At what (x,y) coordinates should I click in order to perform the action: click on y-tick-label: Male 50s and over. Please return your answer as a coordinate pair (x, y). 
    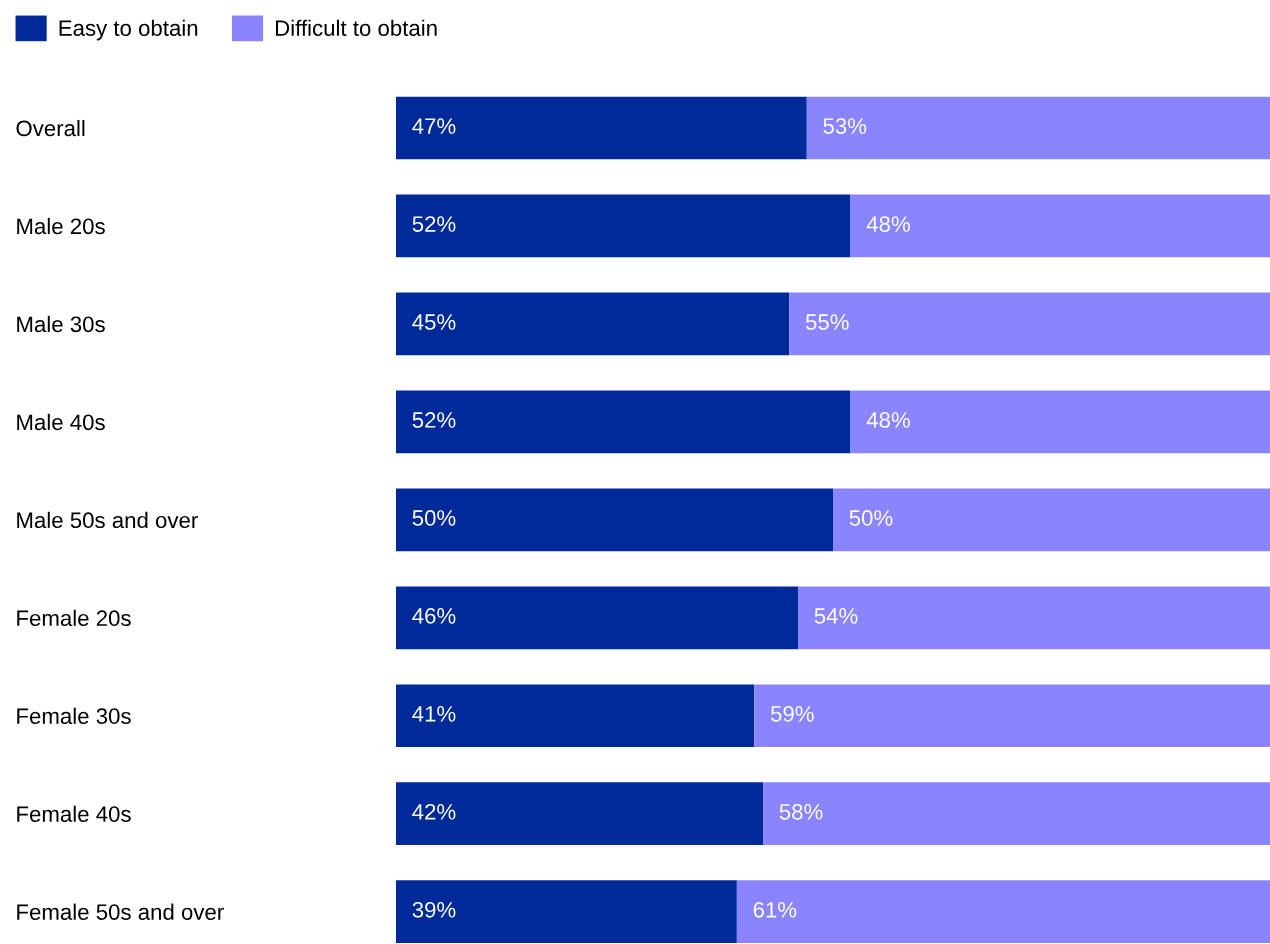
    Looking at the image, I should click on (107, 520).